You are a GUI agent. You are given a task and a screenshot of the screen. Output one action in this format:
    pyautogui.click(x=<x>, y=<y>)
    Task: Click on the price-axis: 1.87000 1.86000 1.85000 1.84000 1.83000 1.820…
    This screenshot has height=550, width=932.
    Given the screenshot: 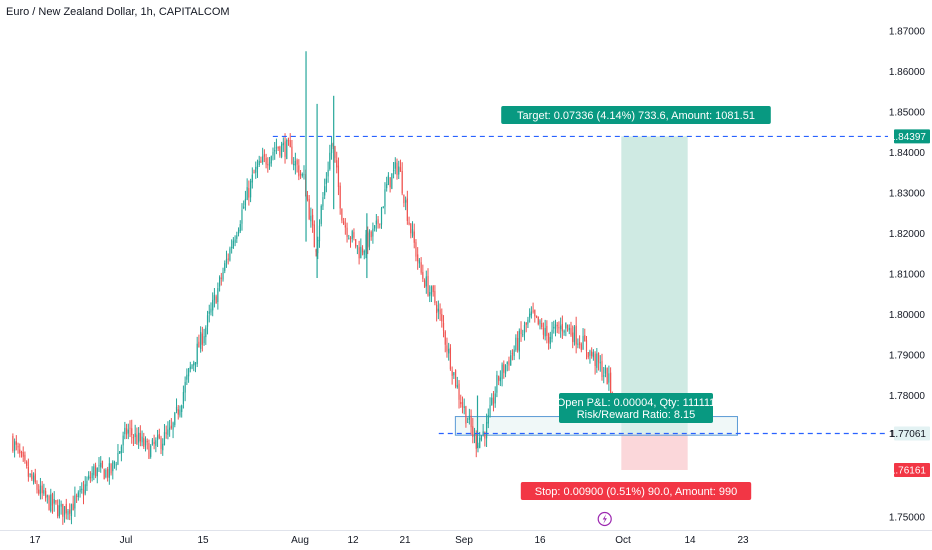 What is the action you would take?
    pyautogui.click(x=909, y=275)
    